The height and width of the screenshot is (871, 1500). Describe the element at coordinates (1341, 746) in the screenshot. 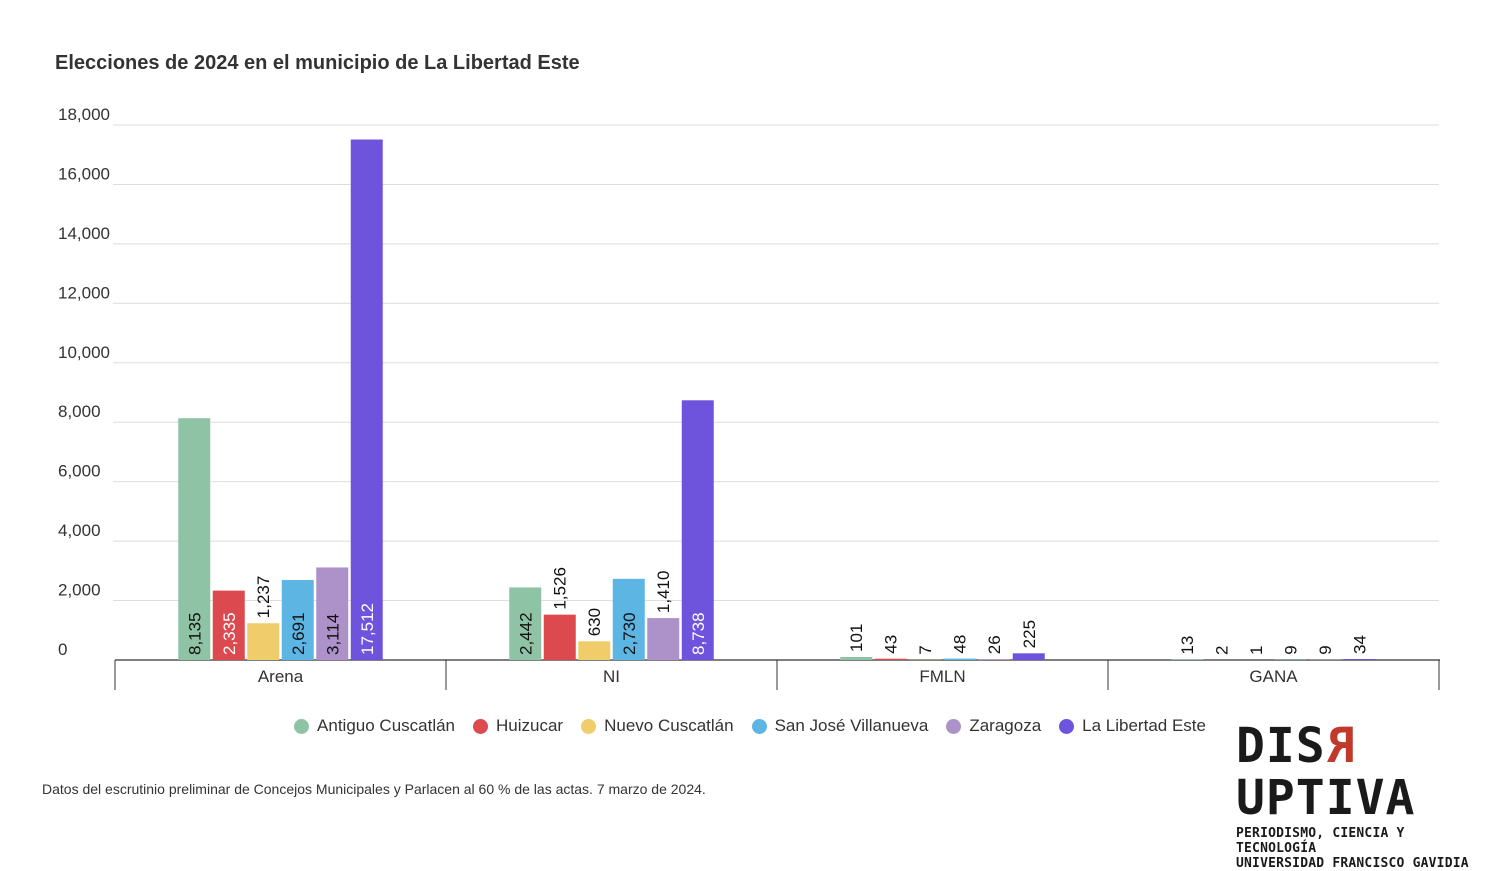

I see `logo-word-r: R` at that location.